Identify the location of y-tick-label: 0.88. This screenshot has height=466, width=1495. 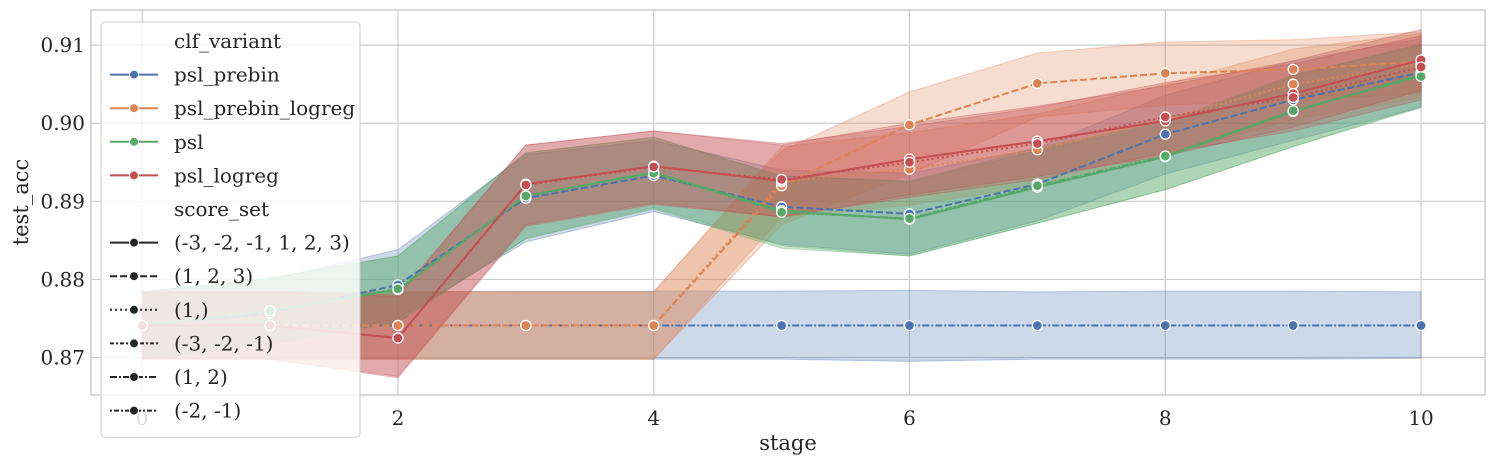
(62, 279).